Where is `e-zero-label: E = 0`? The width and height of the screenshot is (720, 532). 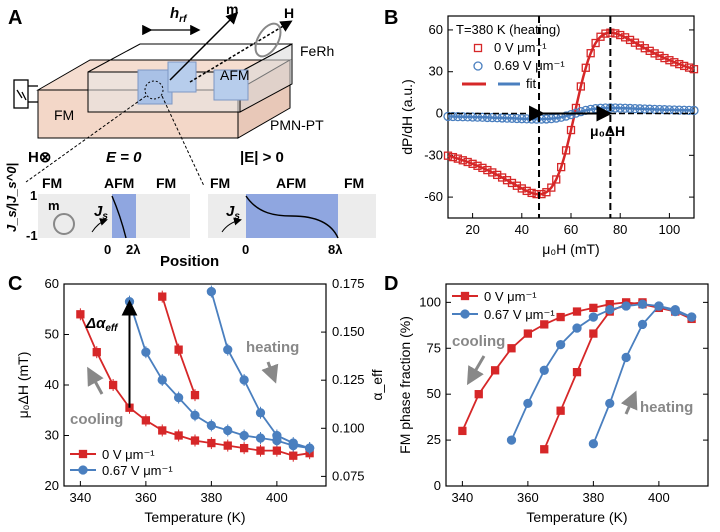 e-zero-label: E = 0 is located at coordinates (124, 157).